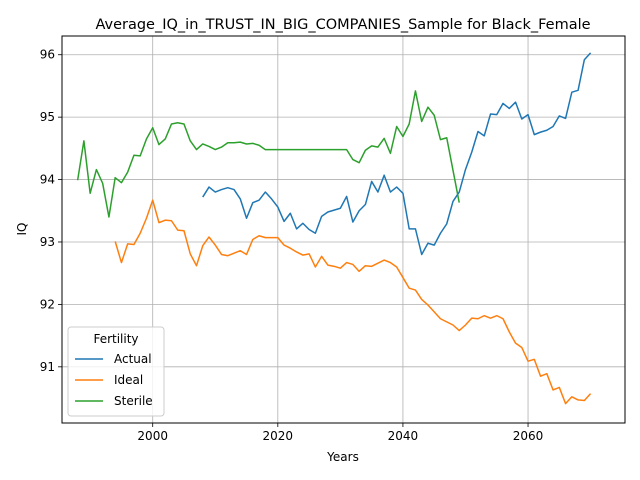 The height and width of the screenshot is (480, 640). I want to click on legend-title: Fertility, so click(115, 339).